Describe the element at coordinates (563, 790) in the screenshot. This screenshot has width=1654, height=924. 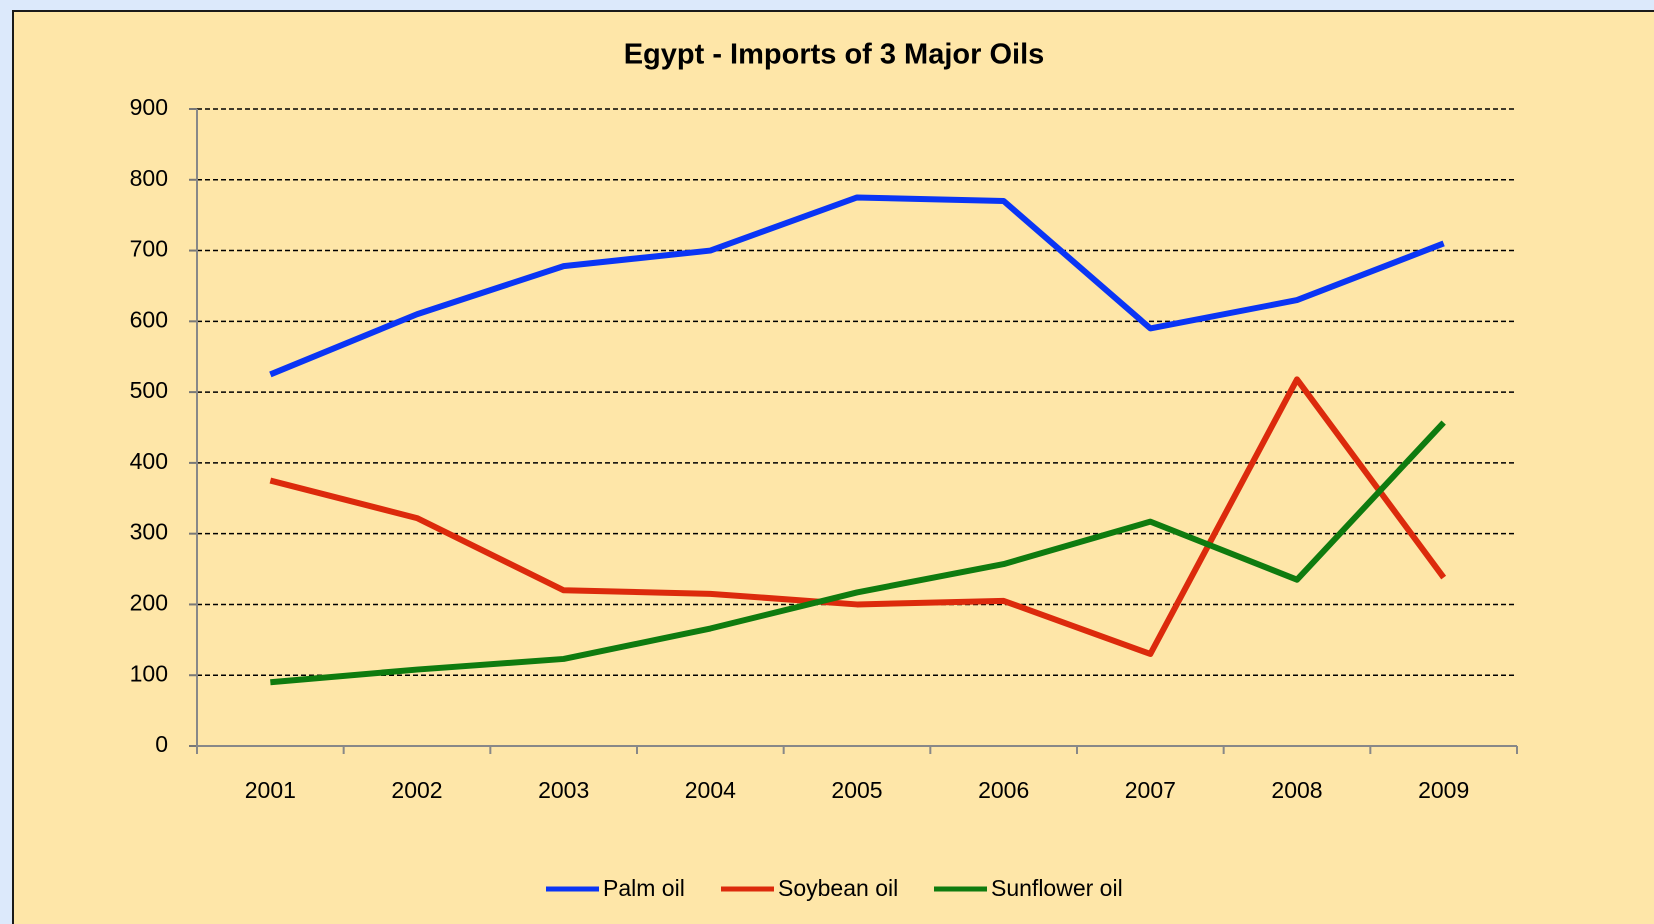
I see `x-tick-label: 2003` at that location.